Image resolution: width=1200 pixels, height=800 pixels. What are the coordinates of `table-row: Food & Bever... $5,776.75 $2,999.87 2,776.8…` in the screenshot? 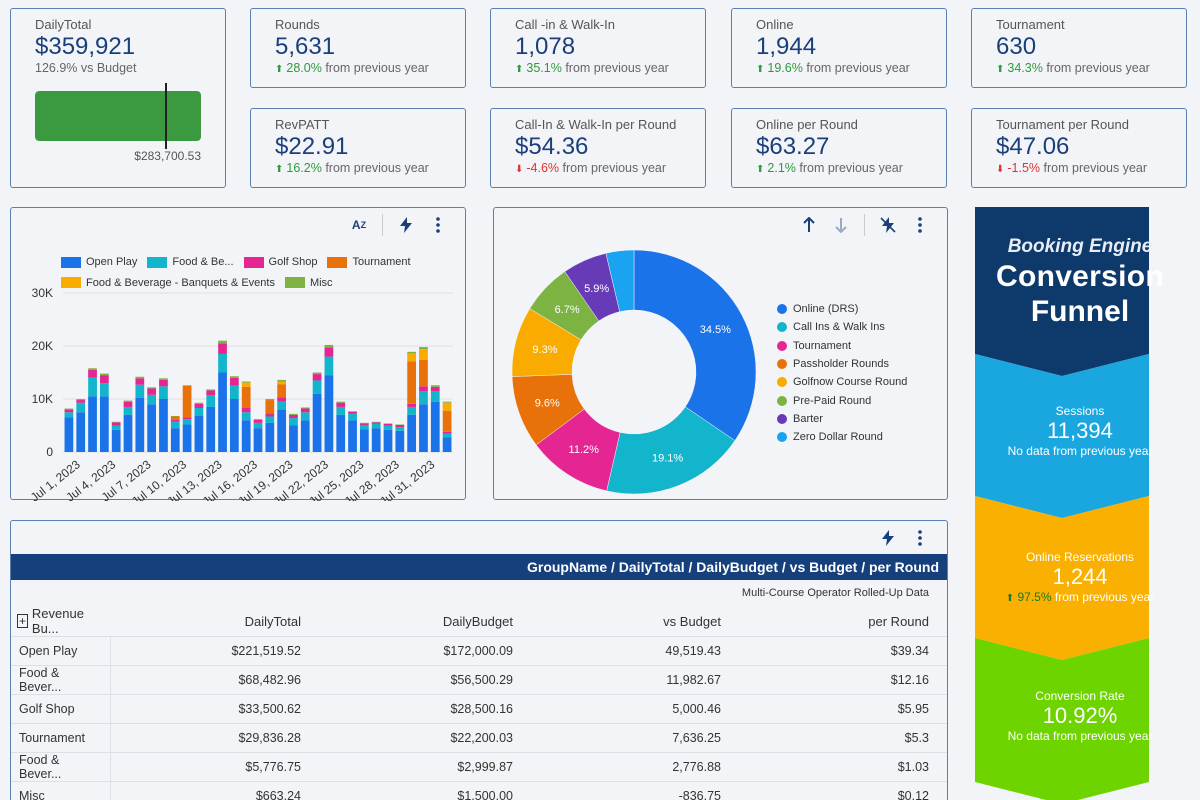 It's located at (479, 766).